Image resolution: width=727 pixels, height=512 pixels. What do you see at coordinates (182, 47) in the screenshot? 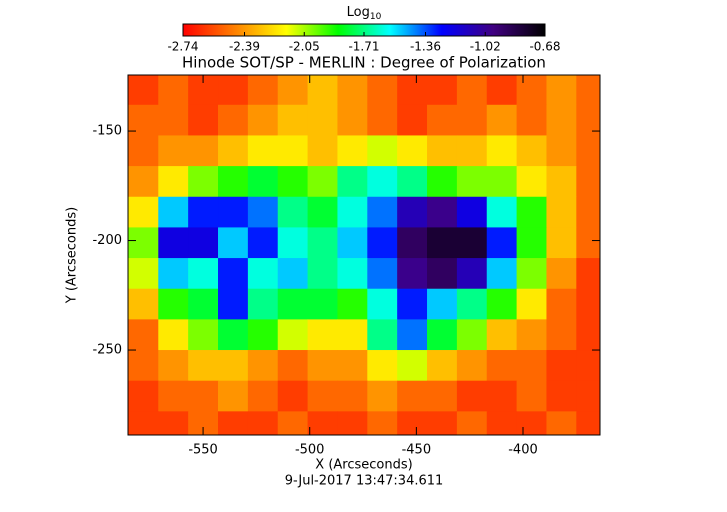
I see `colorbar-tick-label: -2.74` at bounding box center [182, 47].